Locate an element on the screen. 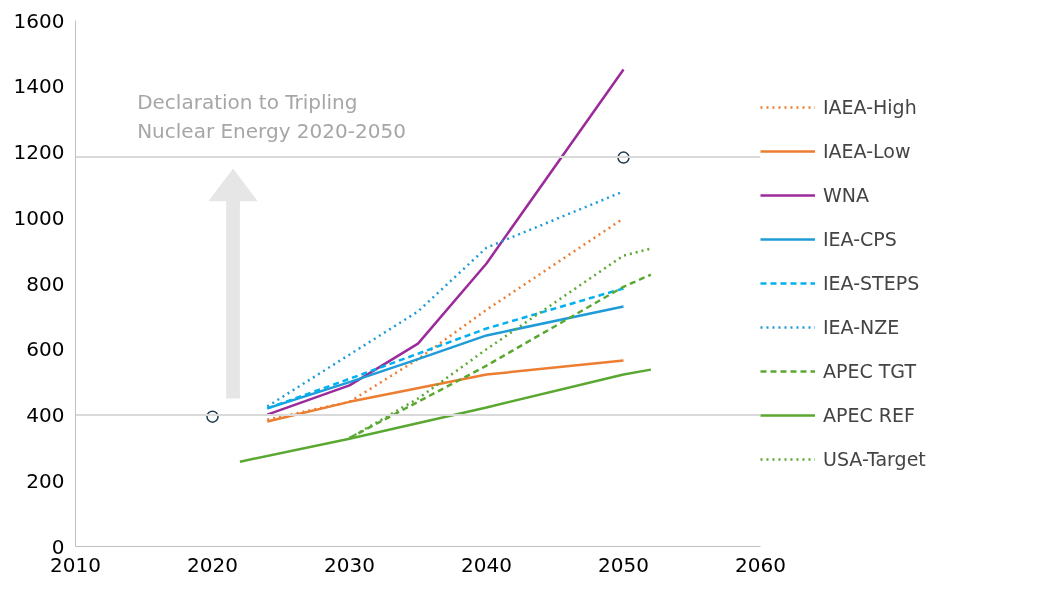 This screenshot has height=598, width=1041. x-tick-label: 2020 is located at coordinates (212, 564).